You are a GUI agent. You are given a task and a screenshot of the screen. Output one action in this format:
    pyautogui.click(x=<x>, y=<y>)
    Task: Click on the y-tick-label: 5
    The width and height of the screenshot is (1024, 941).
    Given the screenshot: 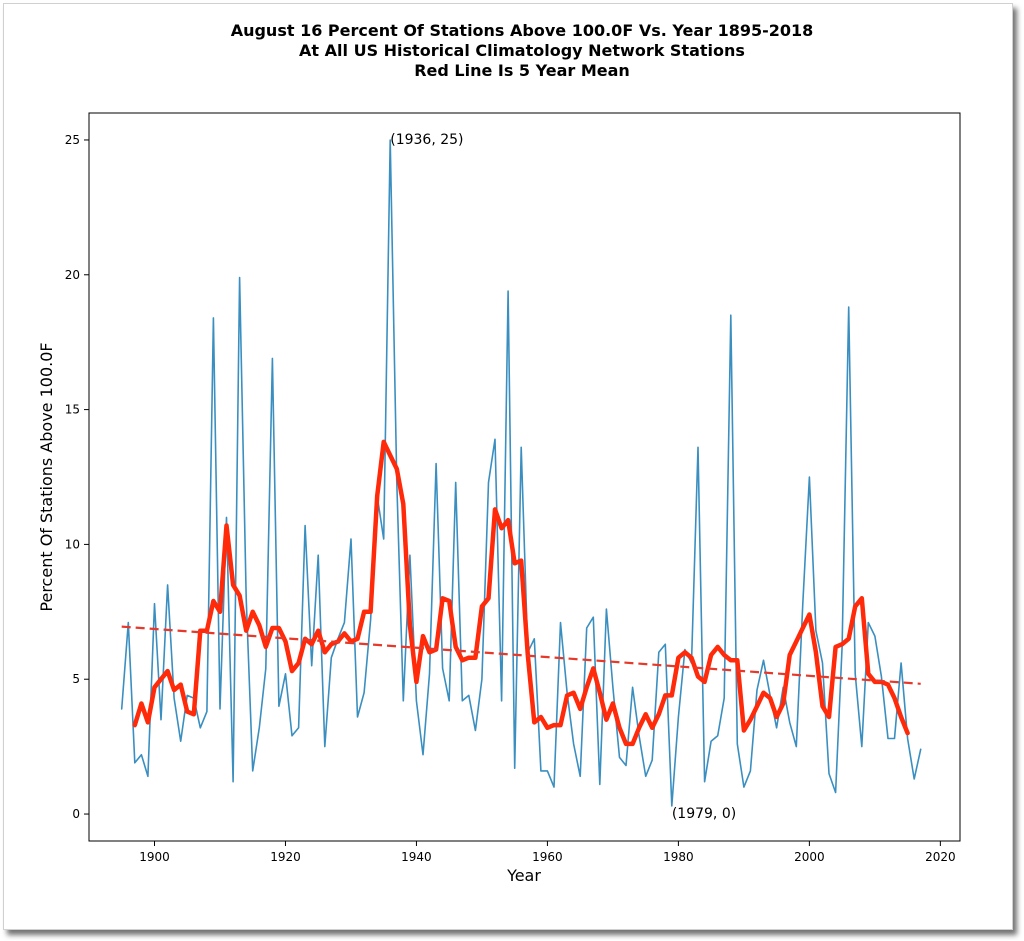 What is the action you would take?
    pyautogui.click(x=76, y=679)
    